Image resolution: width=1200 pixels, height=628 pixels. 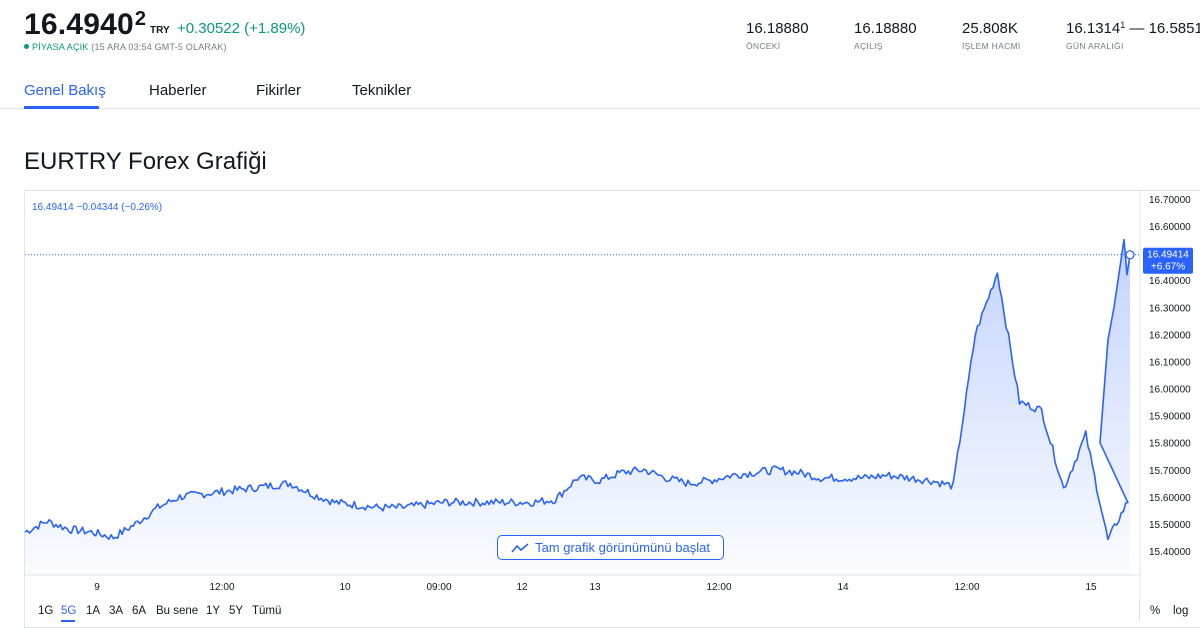 What do you see at coordinates (68, 621) in the screenshot?
I see `active-range-indicator` at bounding box center [68, 621].